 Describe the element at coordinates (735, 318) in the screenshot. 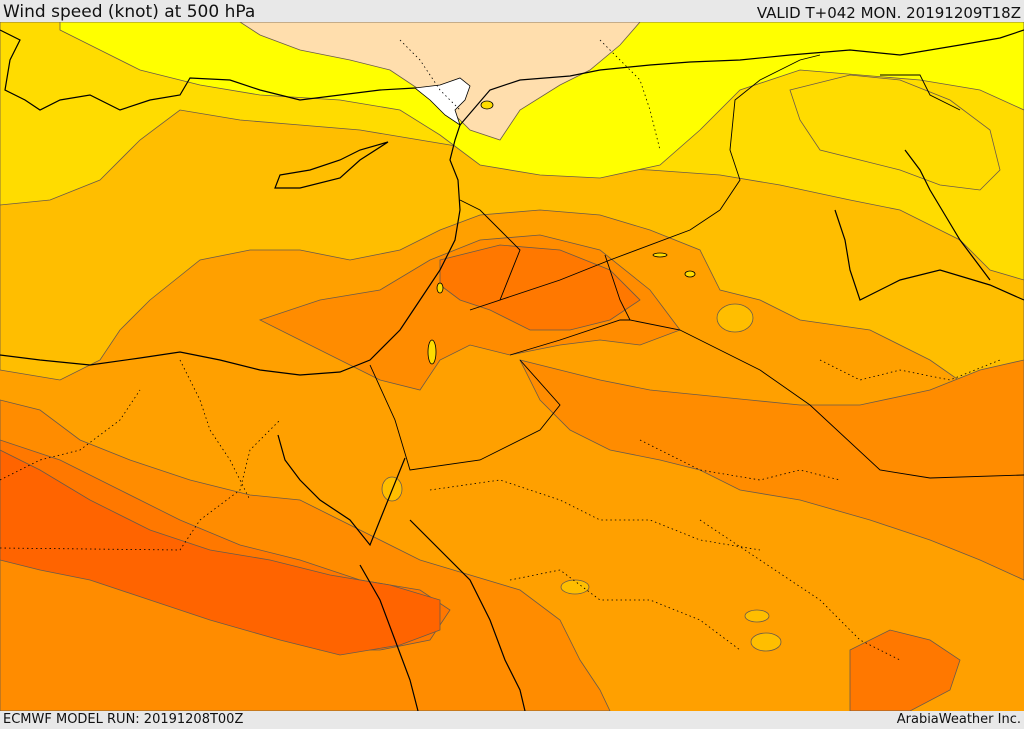

I see `band-6-patch-north` at that location.